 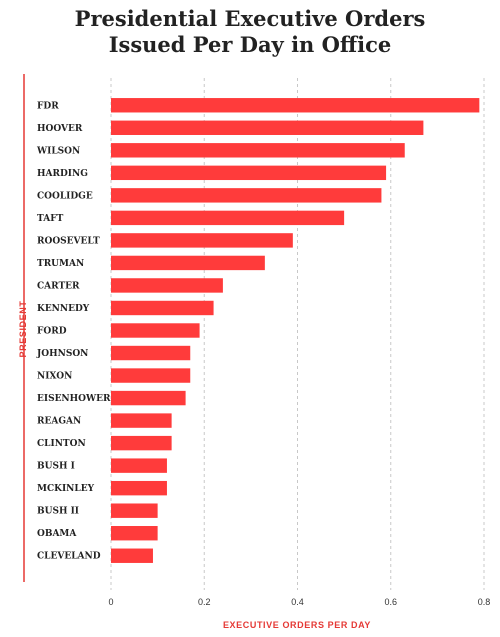 I want to click on category-label: TAFT, so click(x=50, y=219).